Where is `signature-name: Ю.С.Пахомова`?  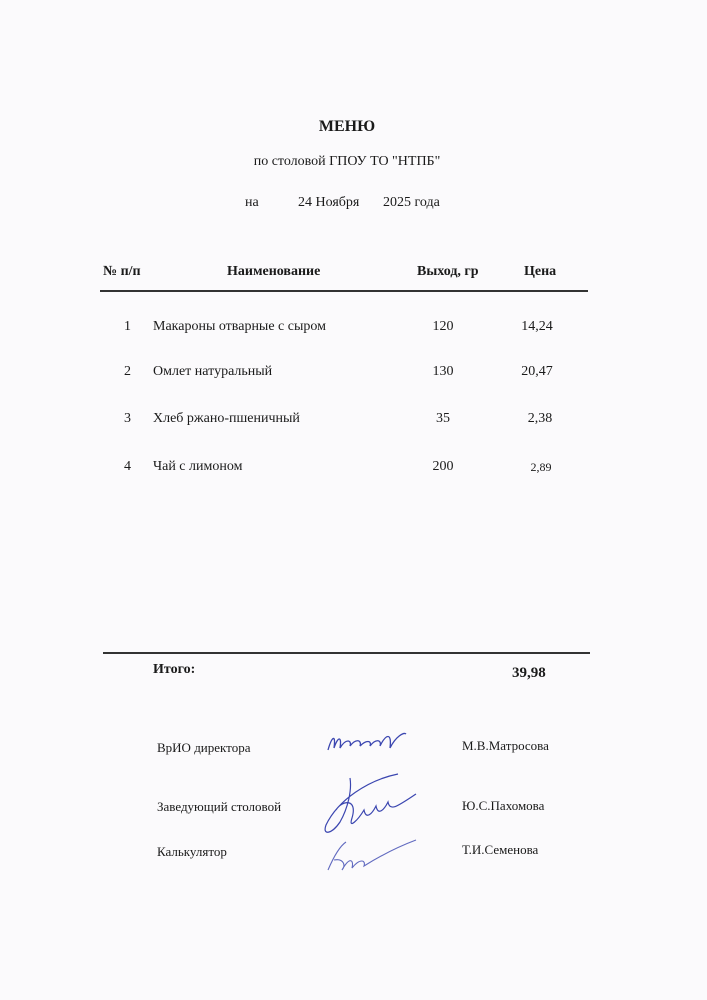
signature-name: Ю.С.Пахомова is located at coordinates (503, 805).